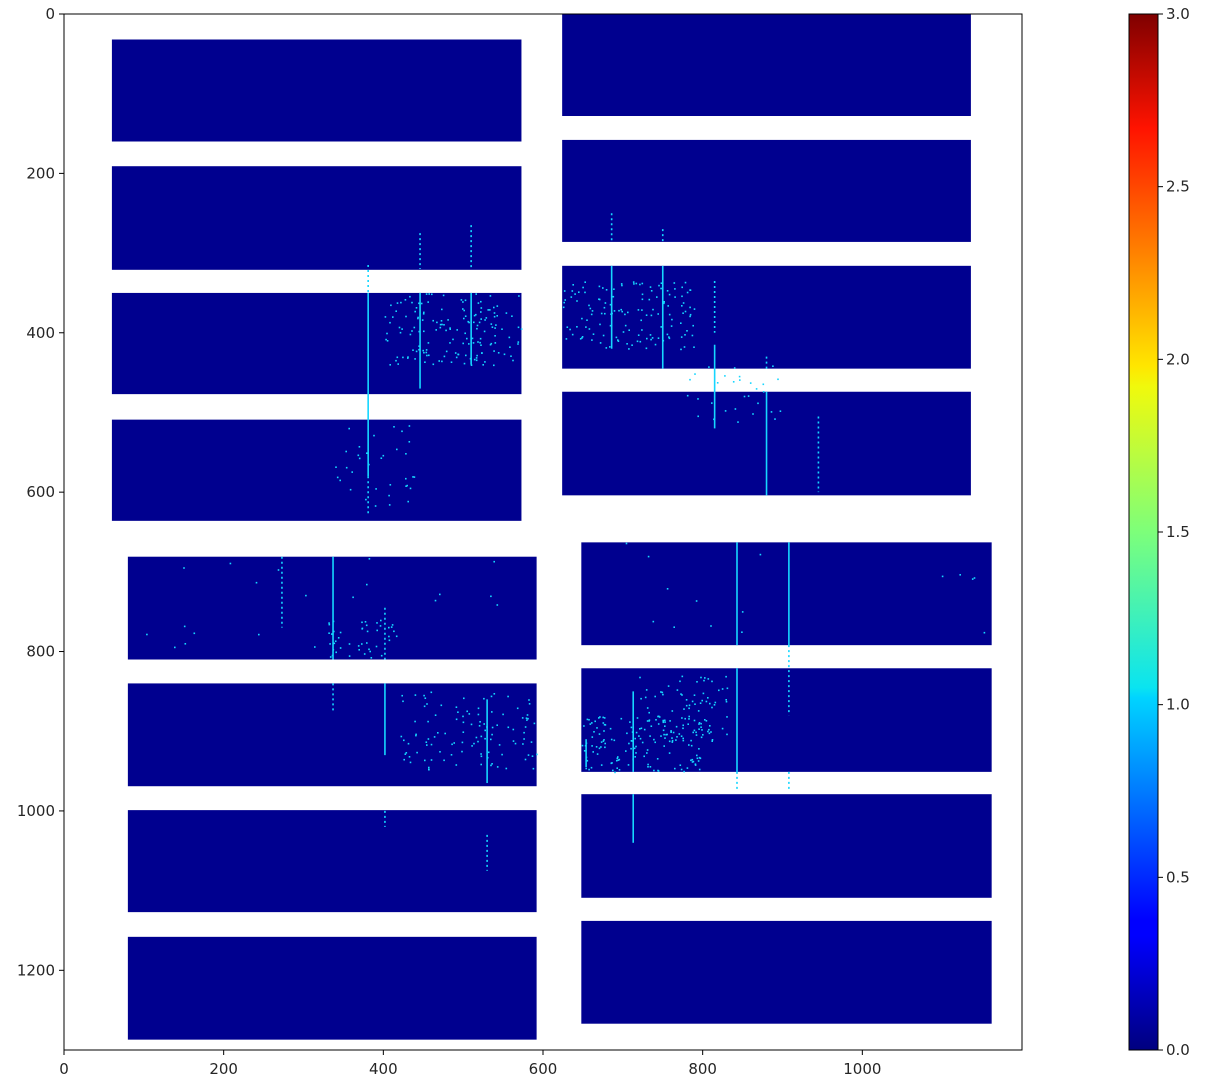 The height and width of the screenshot is (1078, 1225). Describe the element at coordinates (40, 173) in the screenshot. I see `y-tick-label: 200` at that location.